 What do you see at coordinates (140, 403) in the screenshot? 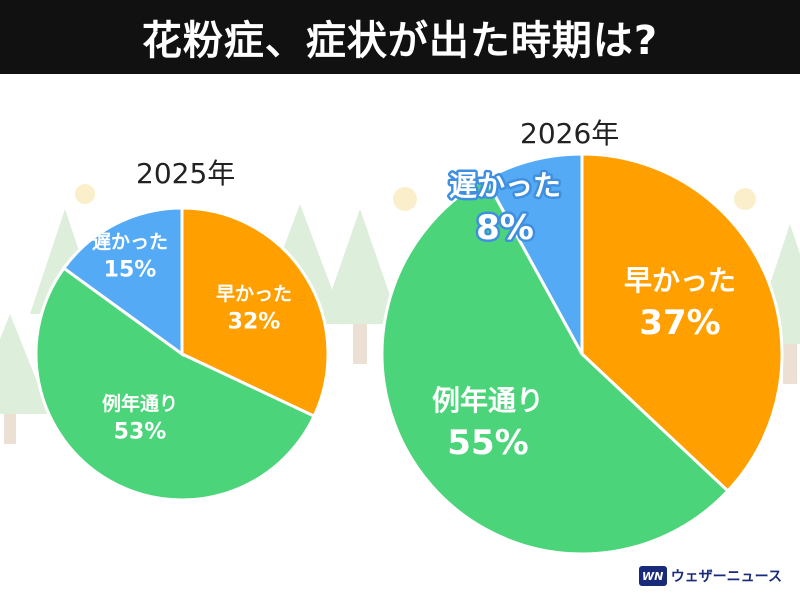
I see `slice-category-label-0-1: 例年通り` at bounding box center [140, 403].